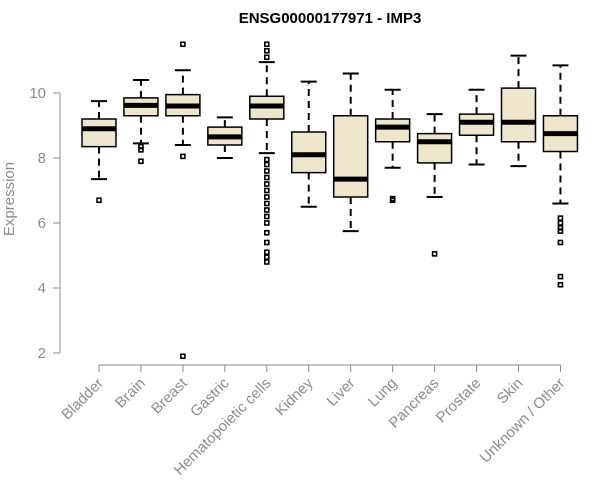 The image size is (600, 500). Describe the element at coordinates (42, 288) in the screenshot. I see `y-tick-label: 4` at that location.